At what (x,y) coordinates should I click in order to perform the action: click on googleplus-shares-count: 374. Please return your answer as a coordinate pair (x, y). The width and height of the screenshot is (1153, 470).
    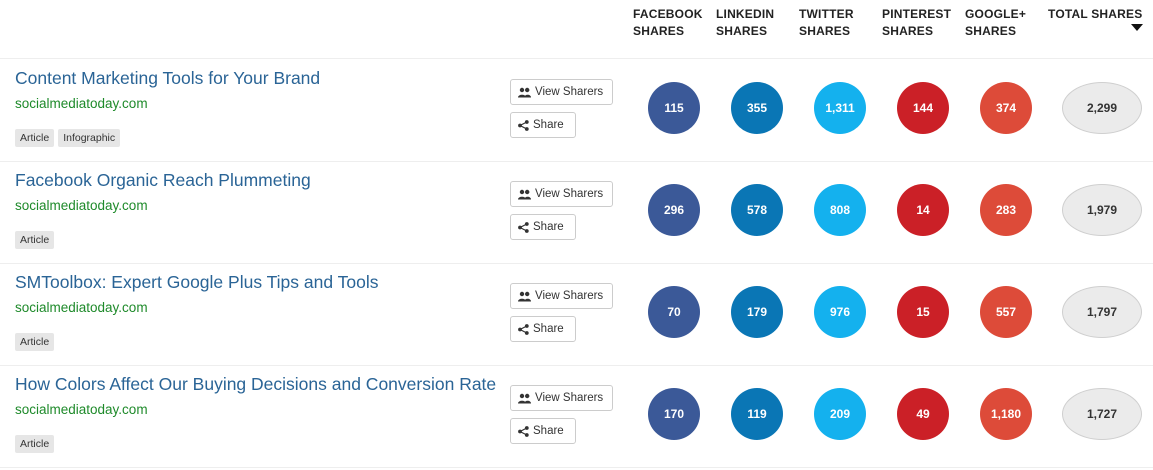
    Looking at the image, I should click on (1006, 108).